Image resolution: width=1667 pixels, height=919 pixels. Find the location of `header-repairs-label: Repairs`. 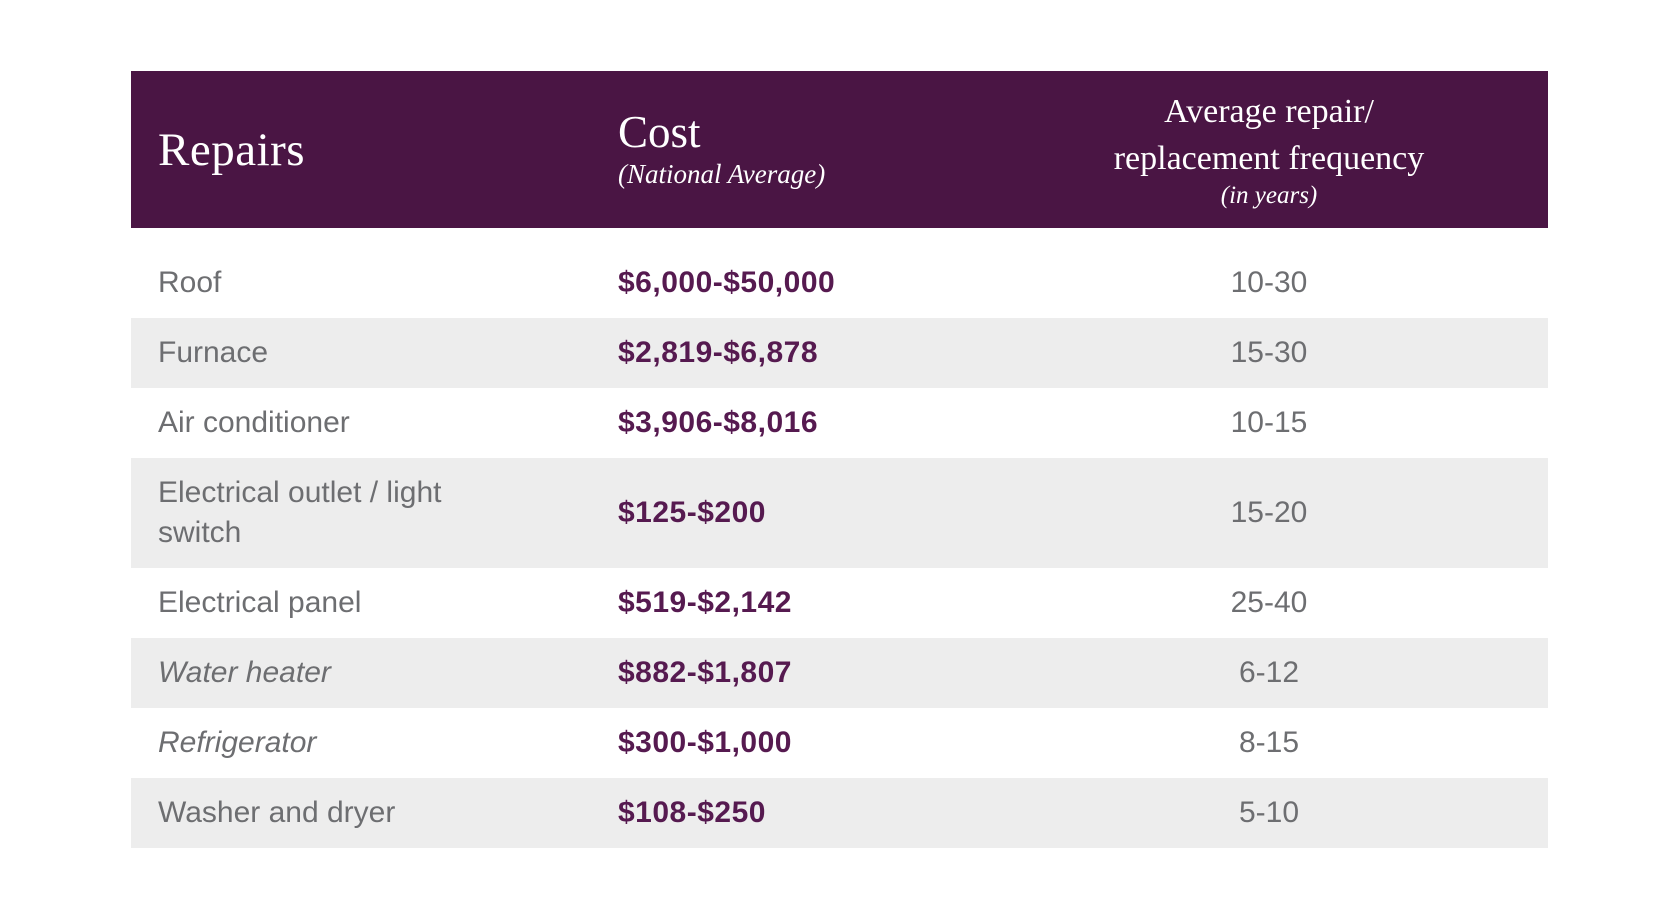

header-repairs-label: Repairs is located at coordinates (232, 149).